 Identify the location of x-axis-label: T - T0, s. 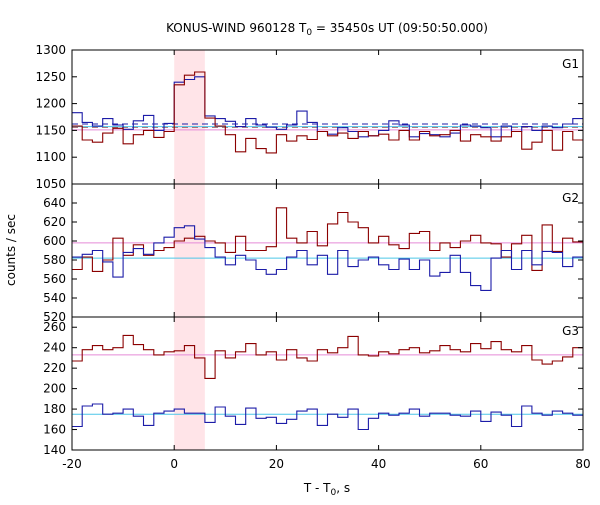
(326, 489).